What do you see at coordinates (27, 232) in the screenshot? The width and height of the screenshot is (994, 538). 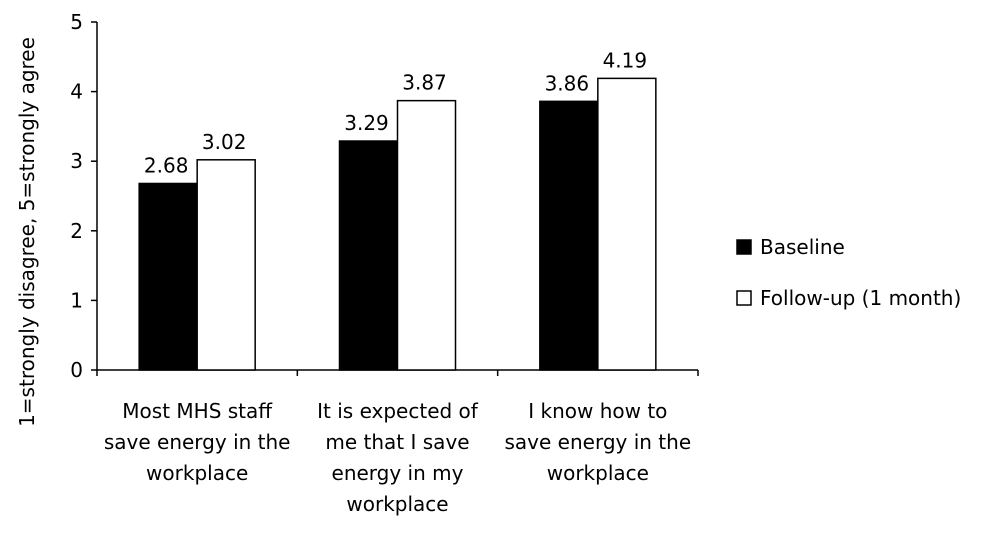 I see `y-axis-title: 1=strongly disagree, 5=strongly agree` at bounding box center [27, 232].